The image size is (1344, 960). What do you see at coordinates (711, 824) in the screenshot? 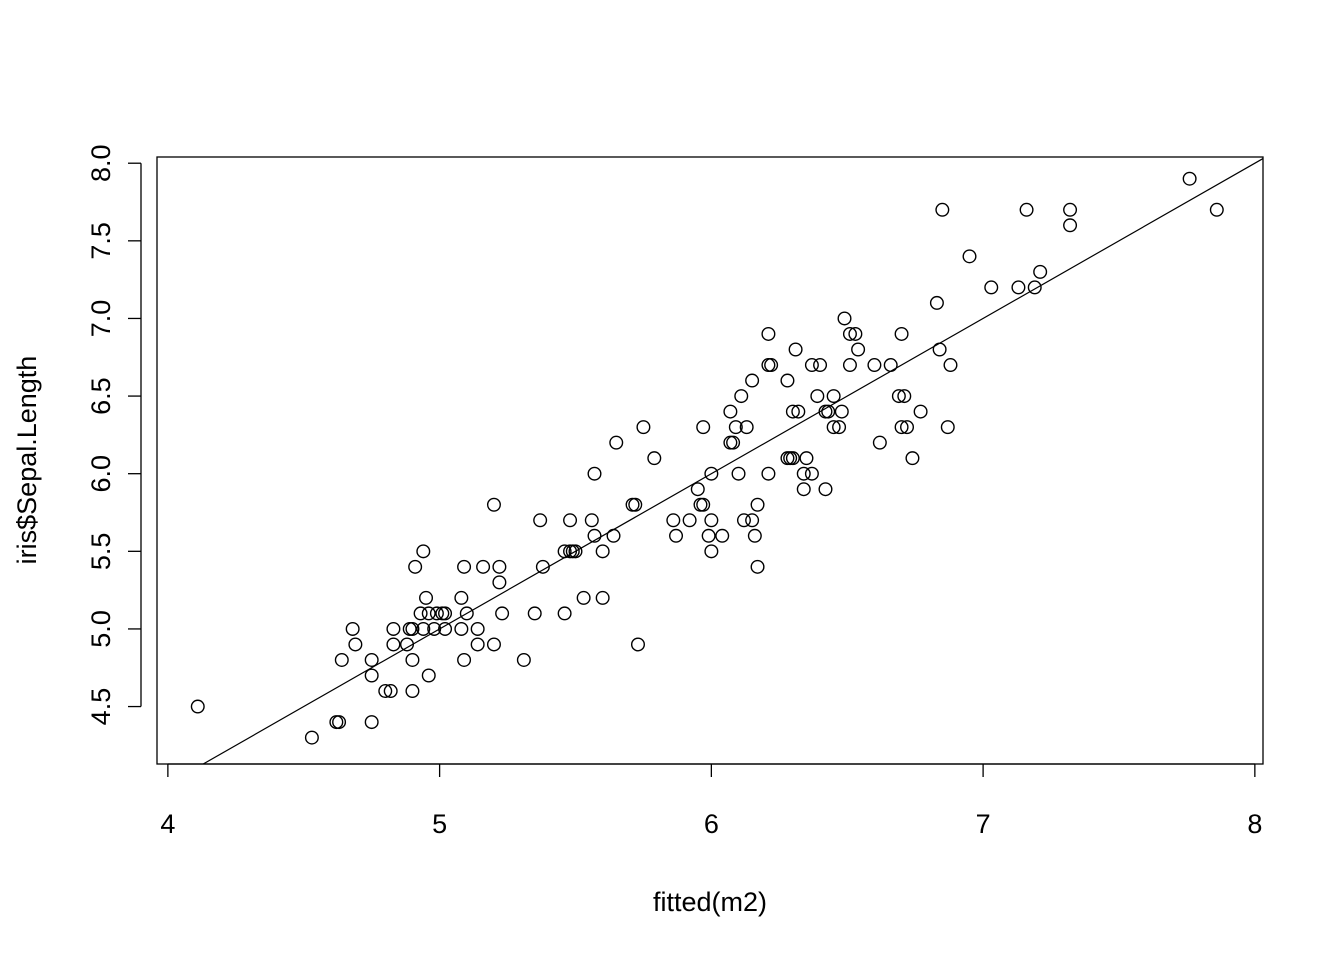
I see `x-tick-label: 6` at bounding box center [711, 824].